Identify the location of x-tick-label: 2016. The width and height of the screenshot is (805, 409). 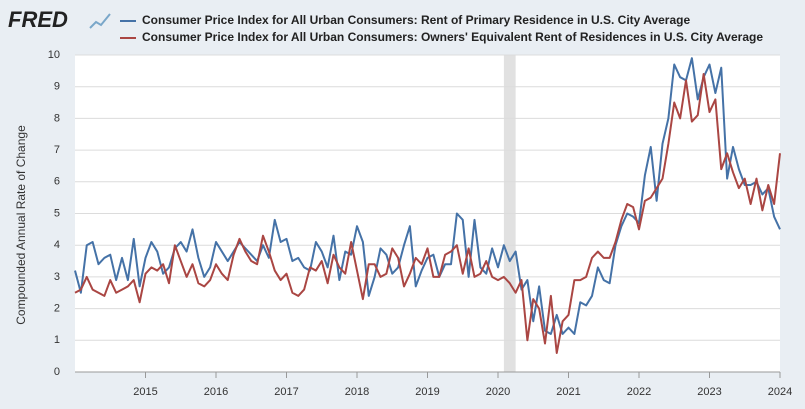
(216, 392).